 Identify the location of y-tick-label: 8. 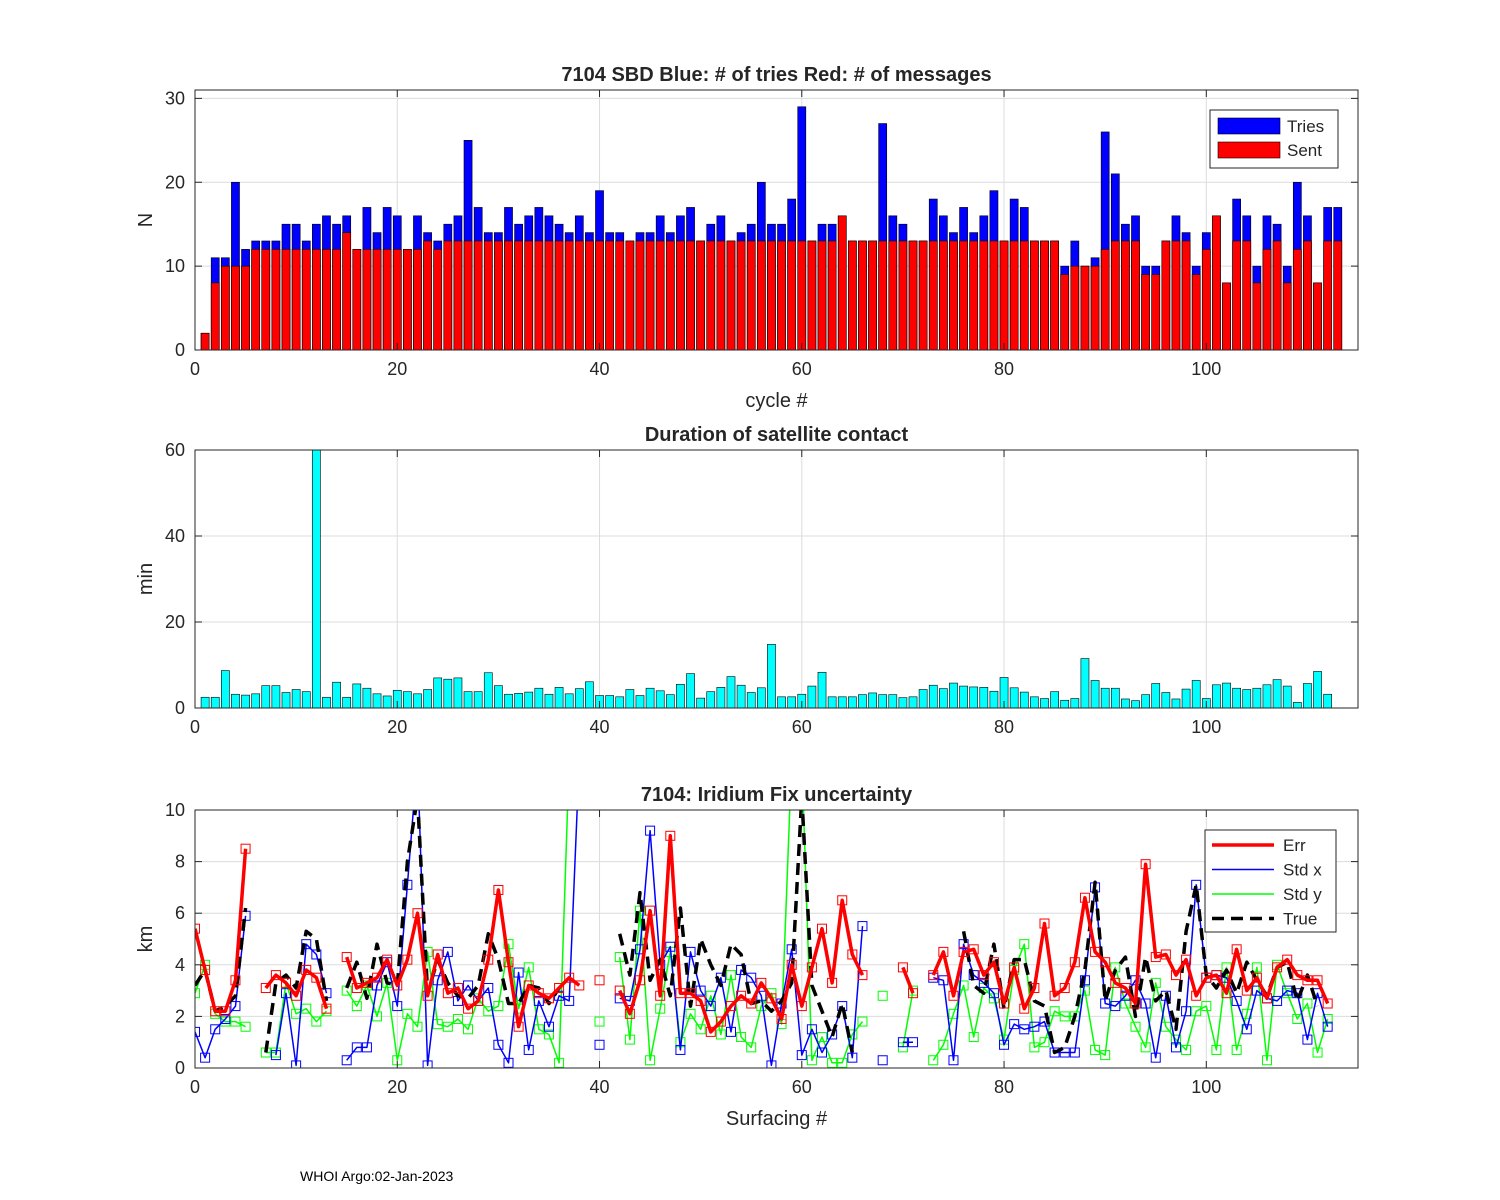
(180, 862).